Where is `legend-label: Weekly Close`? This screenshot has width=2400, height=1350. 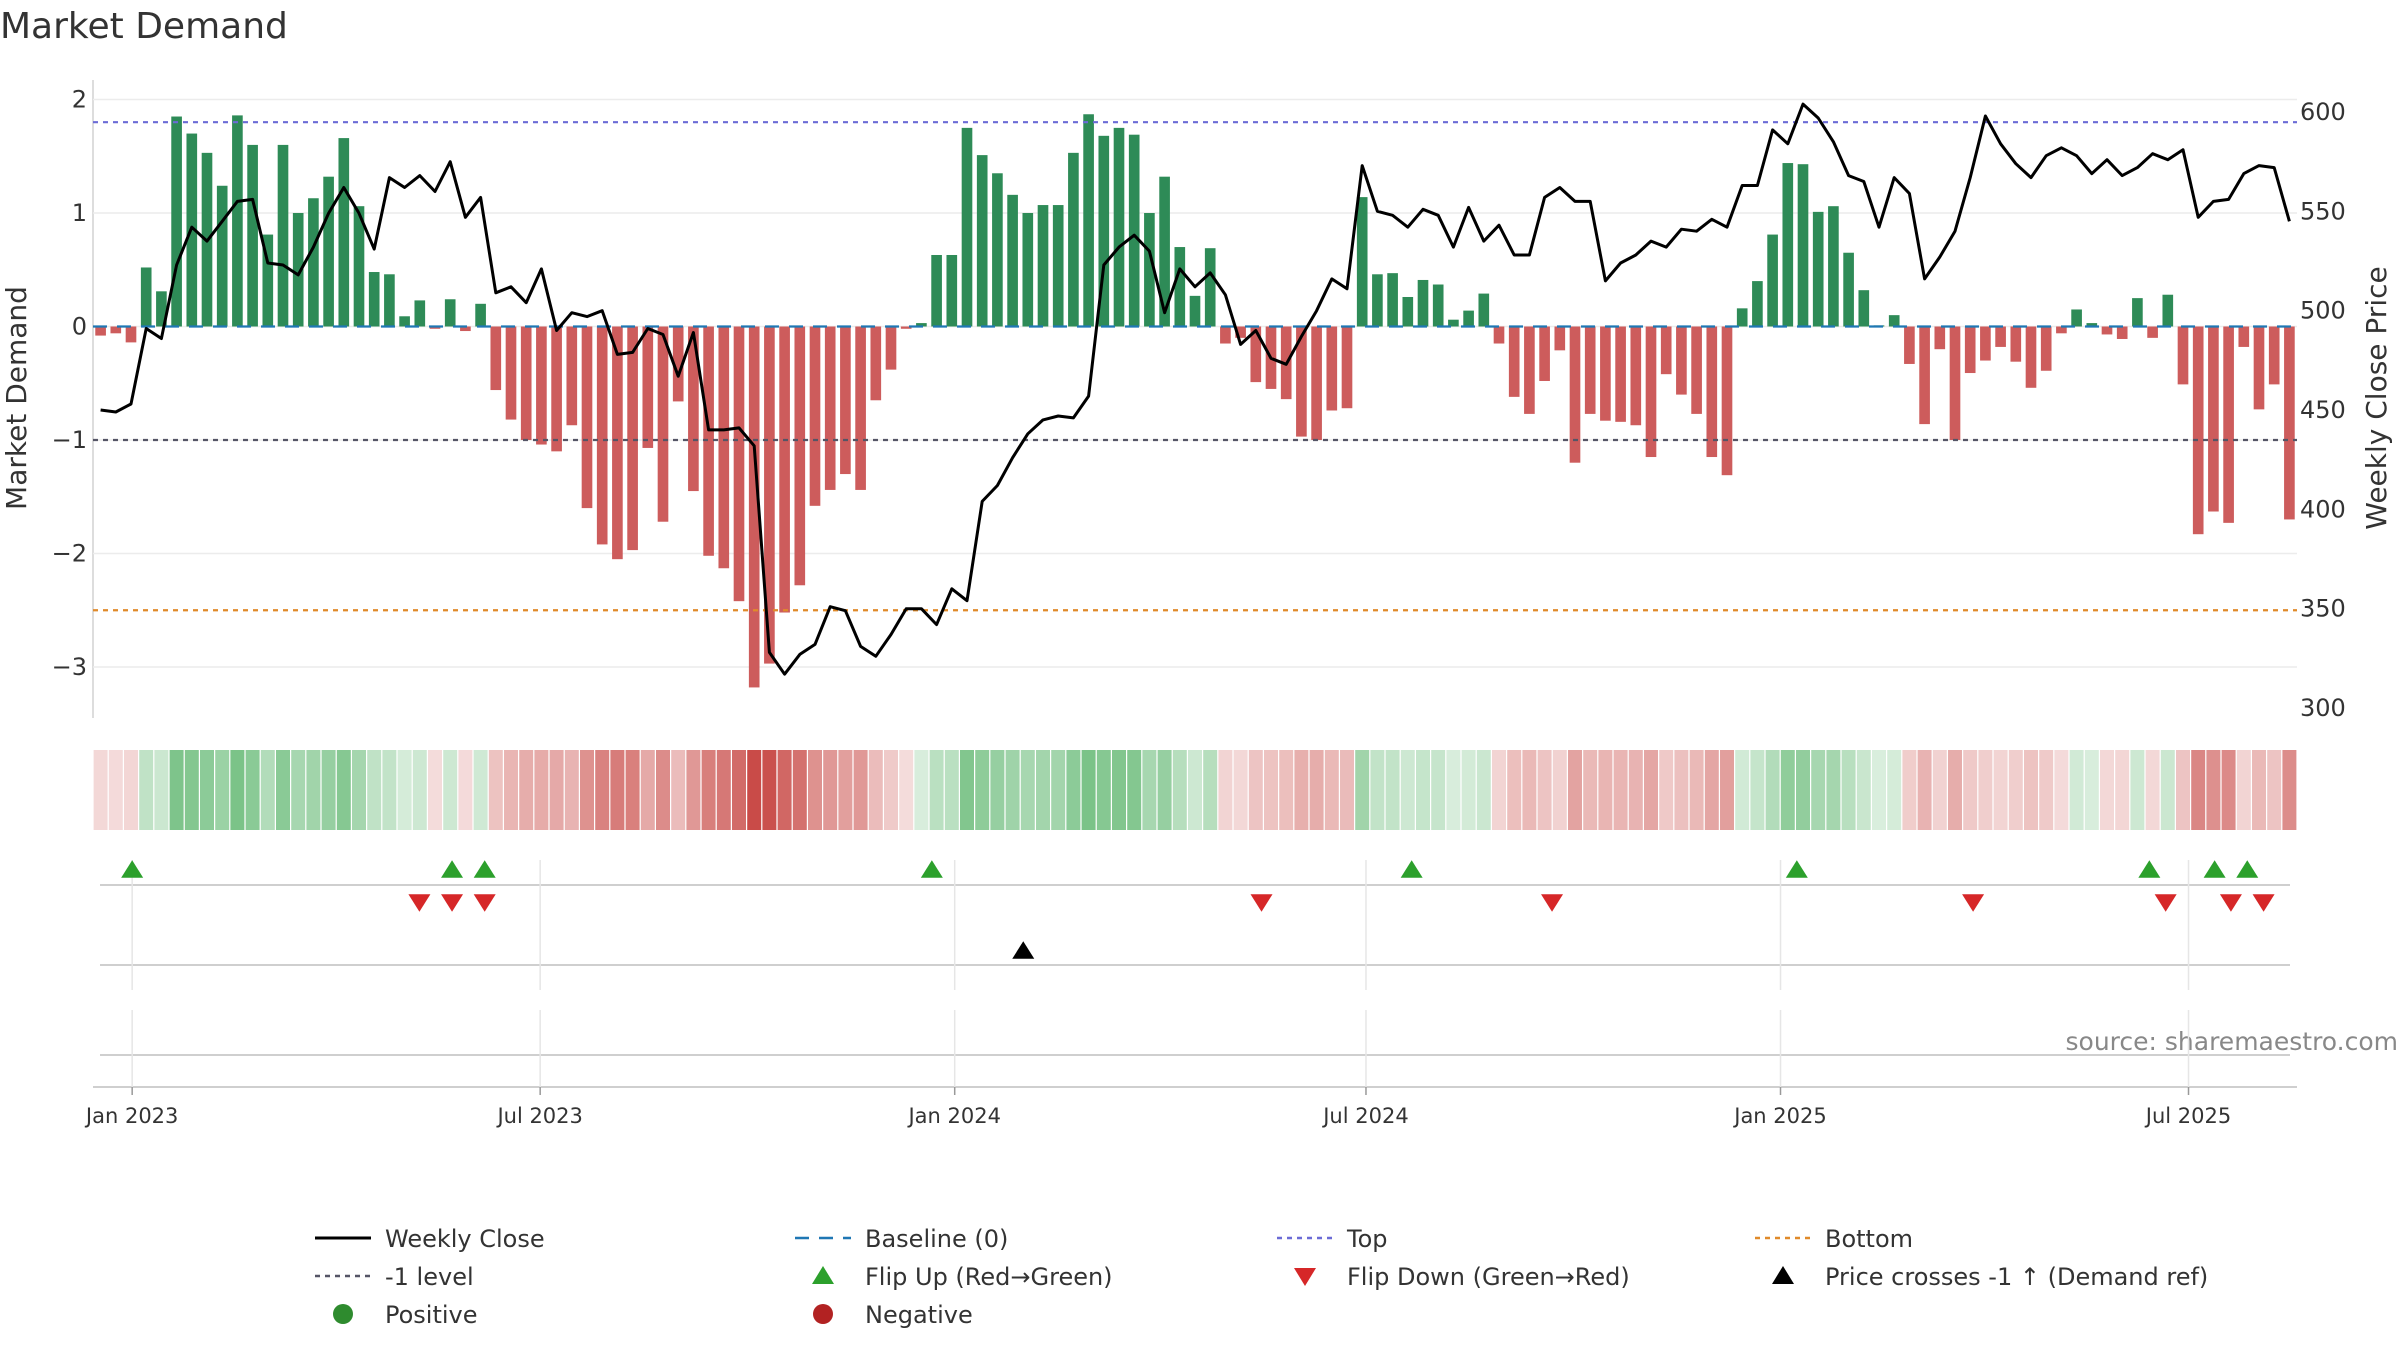
legend-label: Weekly Close is located at coordinates (465, 1239).